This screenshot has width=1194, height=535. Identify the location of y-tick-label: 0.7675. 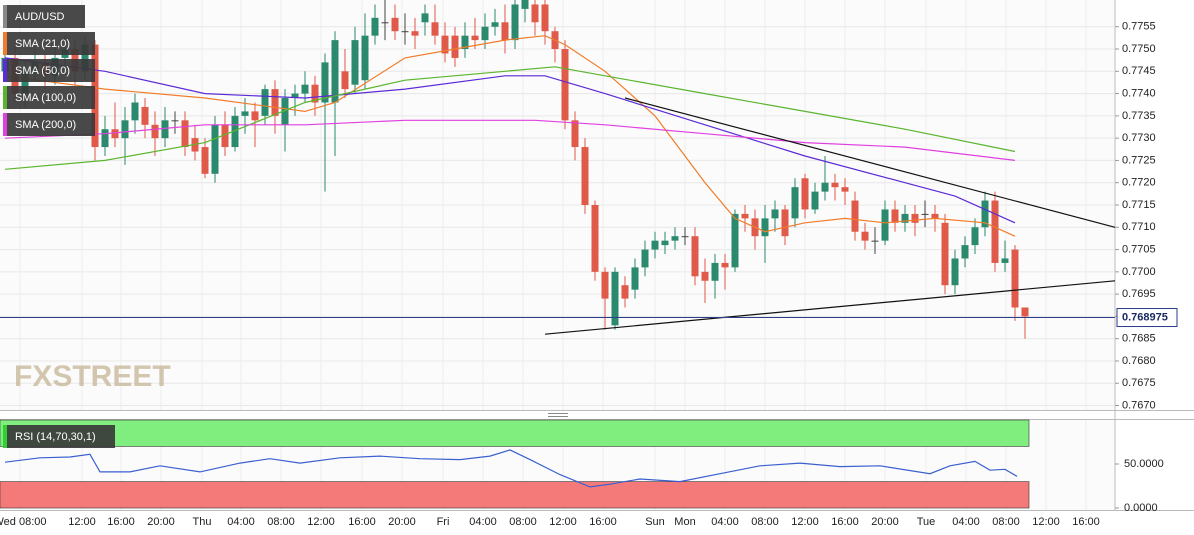
(1139, 383).